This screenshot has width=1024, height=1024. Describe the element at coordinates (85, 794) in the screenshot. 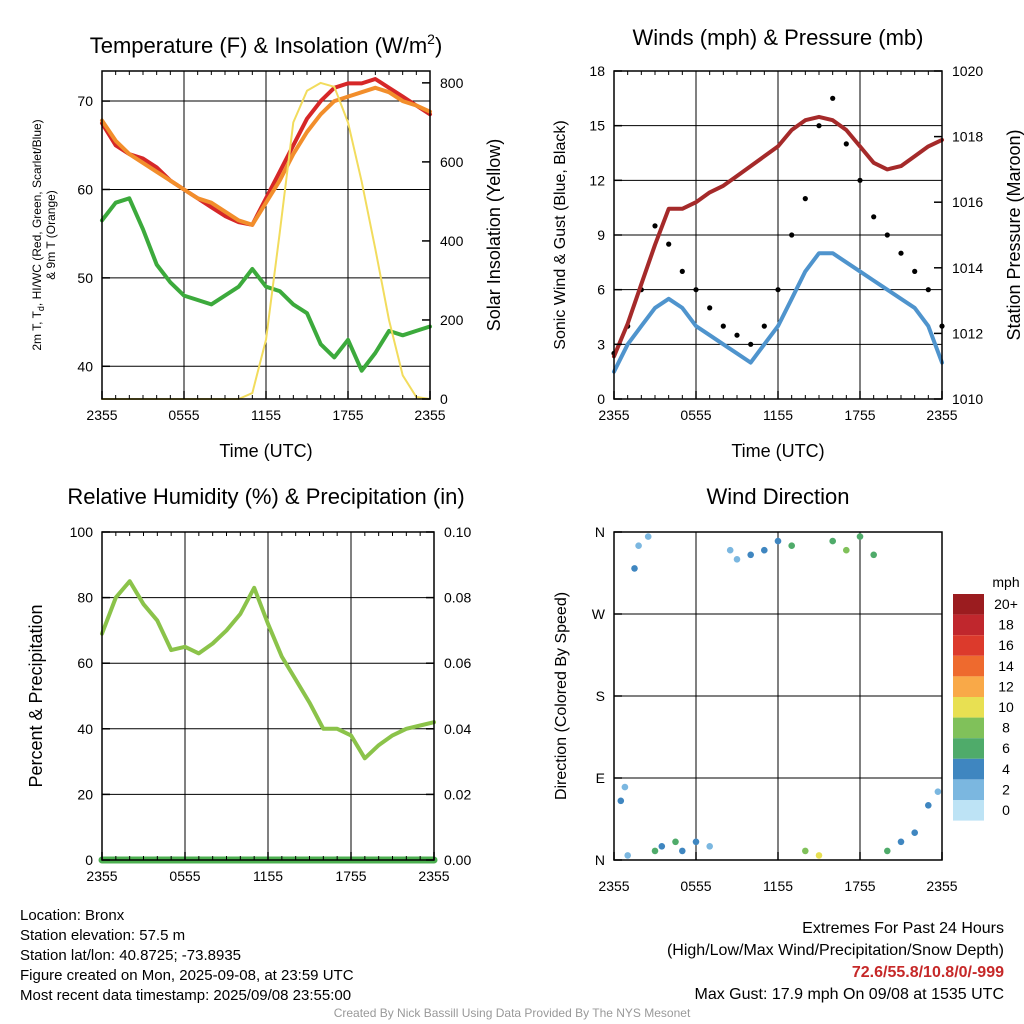

I see `y-tick-label: 20` at that location.